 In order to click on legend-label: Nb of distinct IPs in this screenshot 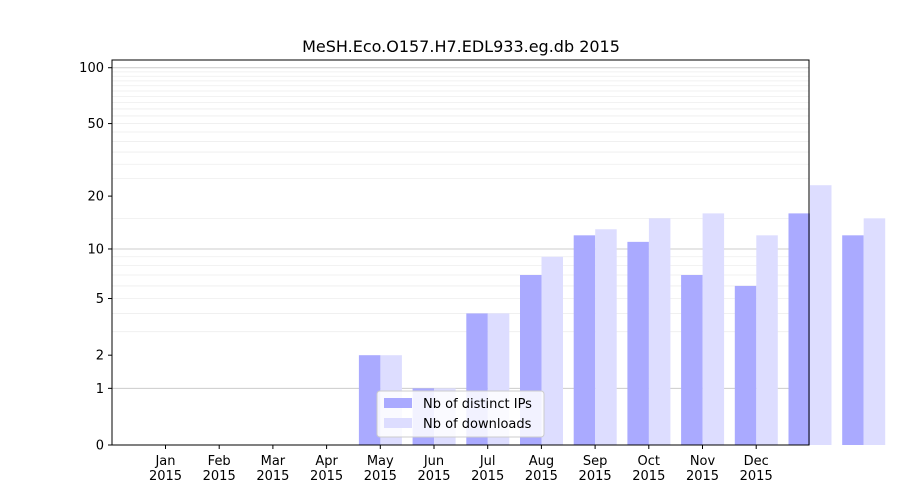, I will do `click(477, 404)`.